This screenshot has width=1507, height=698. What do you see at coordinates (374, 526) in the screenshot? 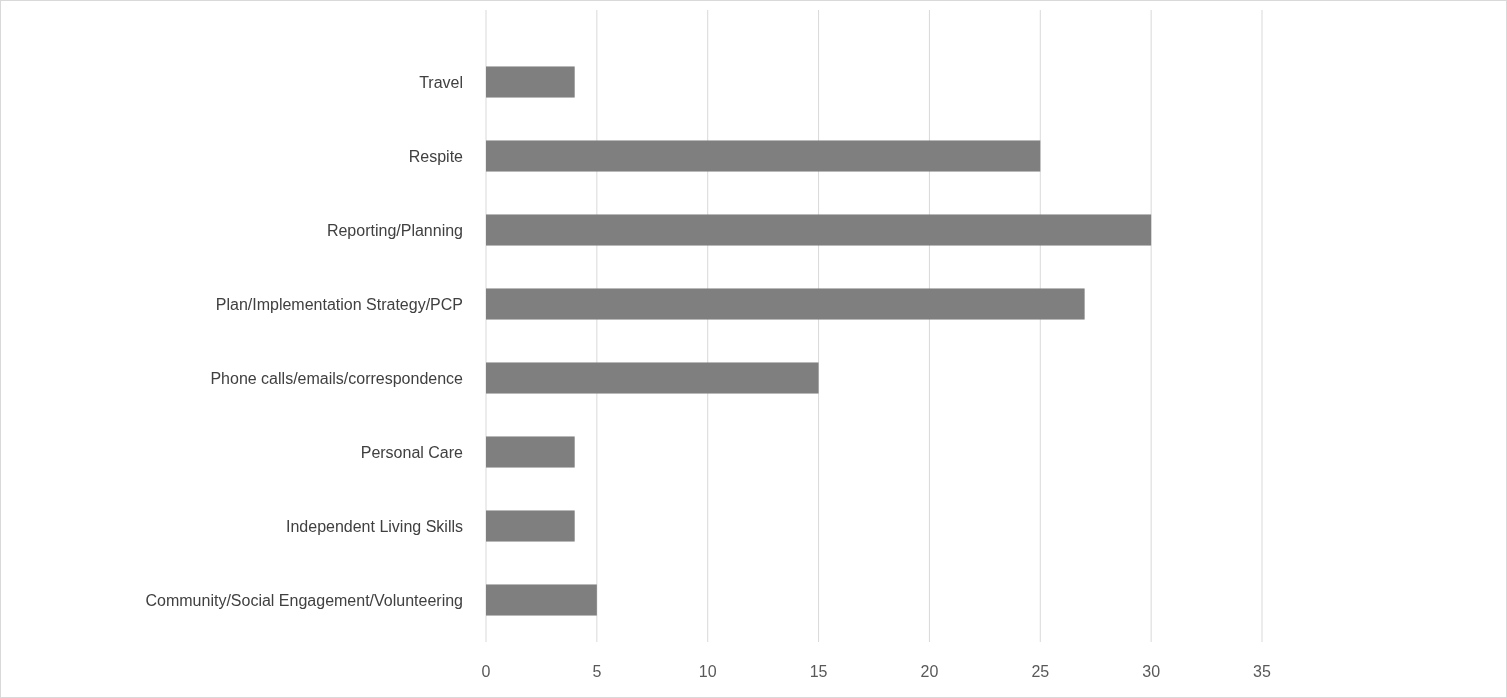
I see `y-tick-label: Independent Living Skills` at bounding box center [374, 526].